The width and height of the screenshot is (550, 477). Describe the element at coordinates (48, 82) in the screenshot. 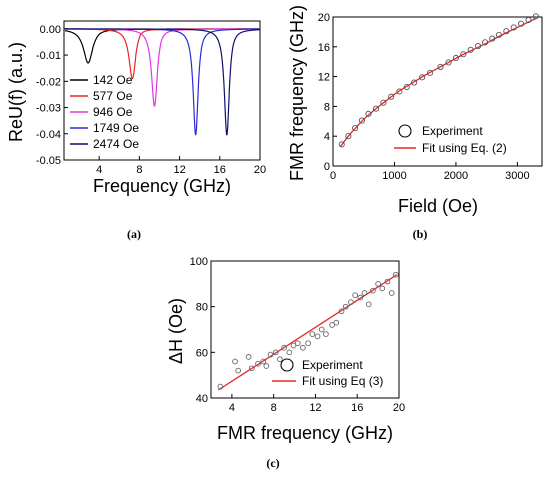

I see `panel-a-0-ytick-label: -0.02` at that location.